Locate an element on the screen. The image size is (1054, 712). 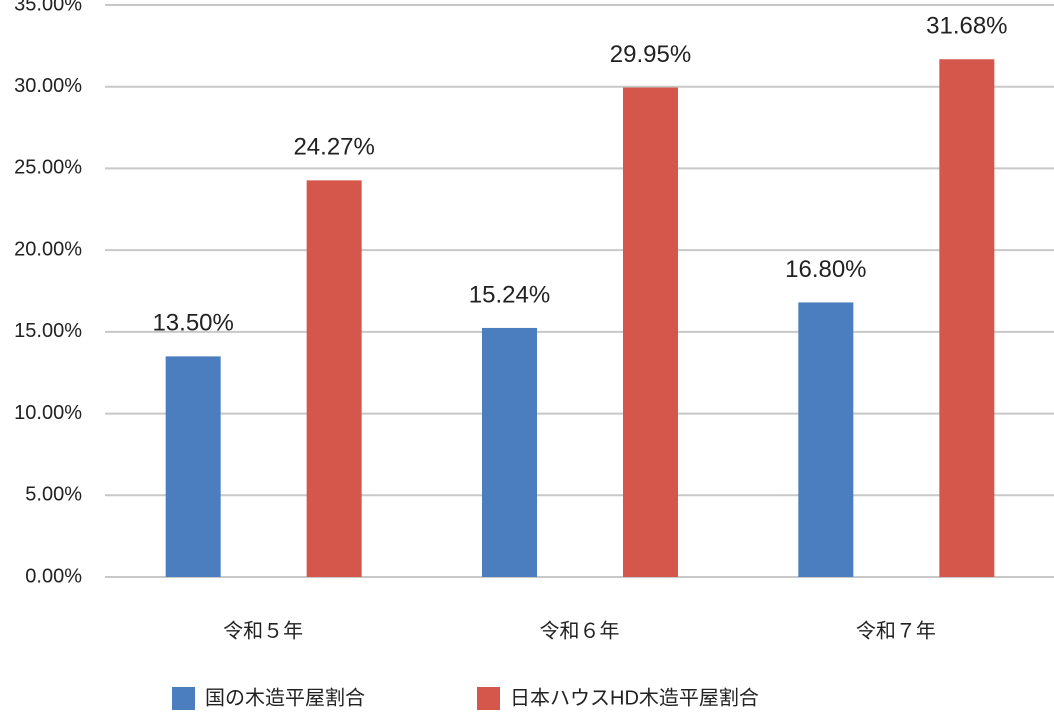
value-label: 13.50% is located at coordinates (192, 323).